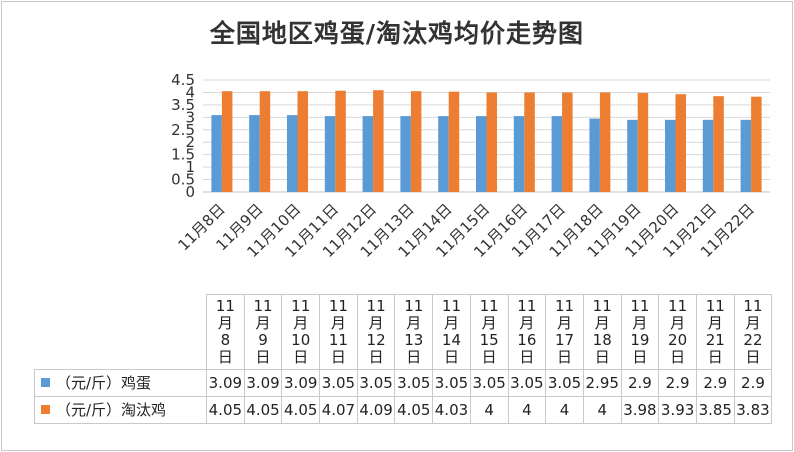  I want to click on table-header-cell: 11月12日, so click(376, 332).